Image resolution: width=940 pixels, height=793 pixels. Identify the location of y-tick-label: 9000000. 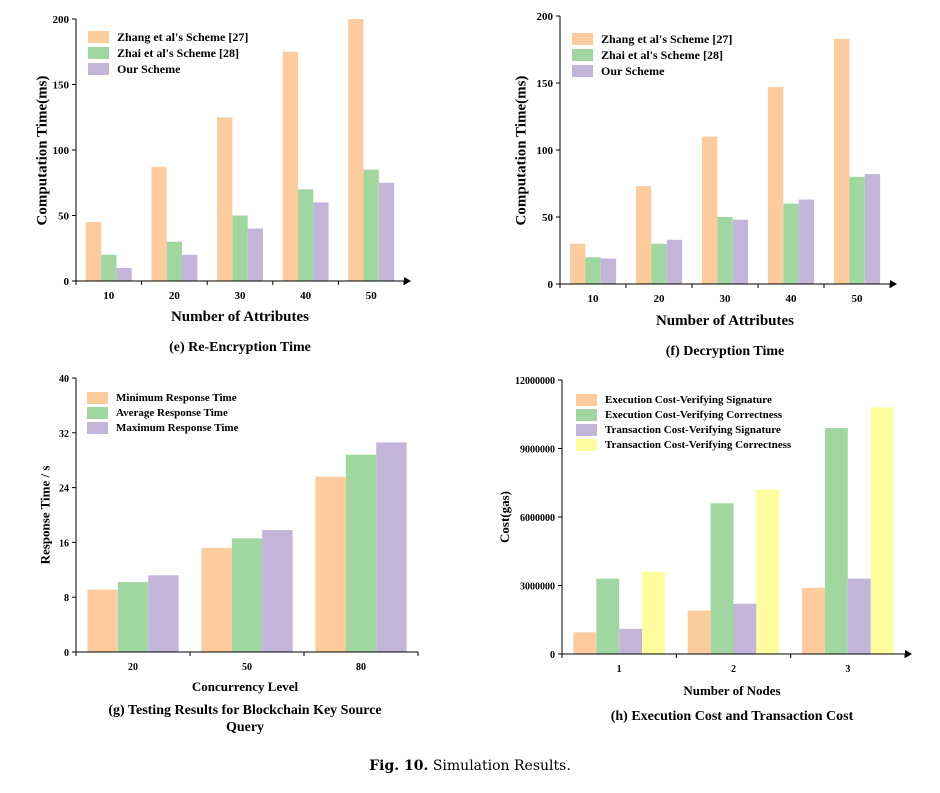
(537, 450).